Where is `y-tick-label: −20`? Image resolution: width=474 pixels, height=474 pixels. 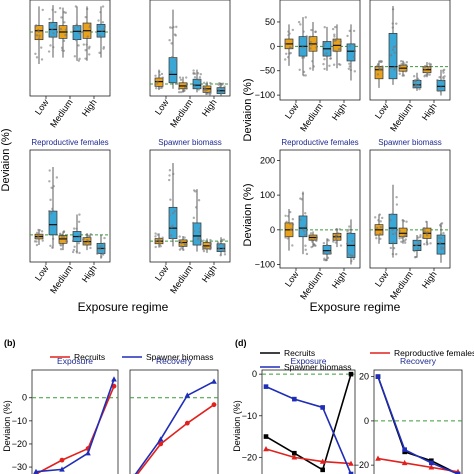 y-tick-label: −20 is located at coordinates (361, 465).